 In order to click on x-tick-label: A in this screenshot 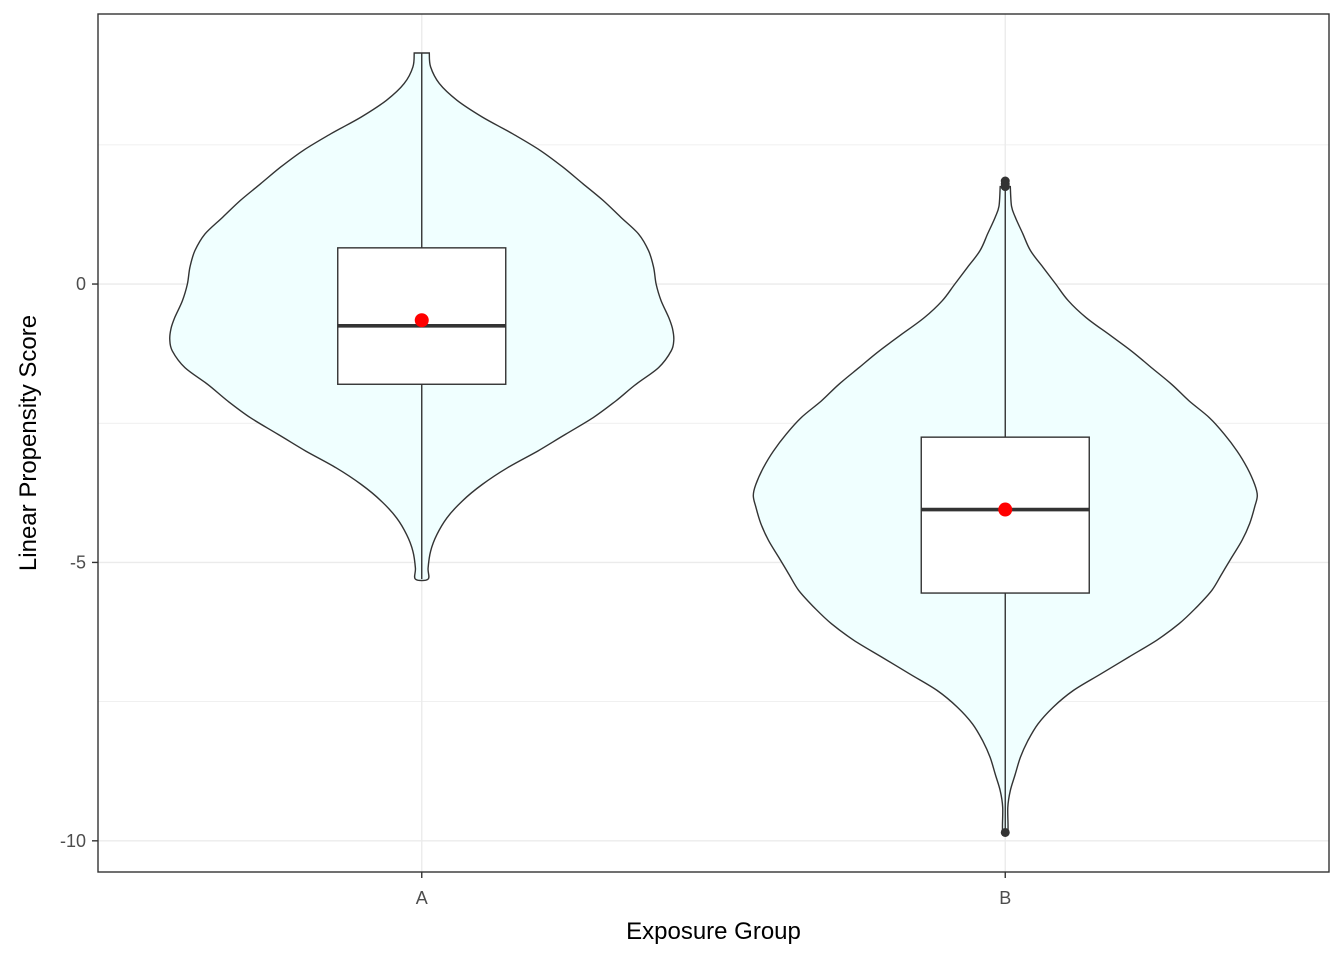, I will do `click(422, 898)`.